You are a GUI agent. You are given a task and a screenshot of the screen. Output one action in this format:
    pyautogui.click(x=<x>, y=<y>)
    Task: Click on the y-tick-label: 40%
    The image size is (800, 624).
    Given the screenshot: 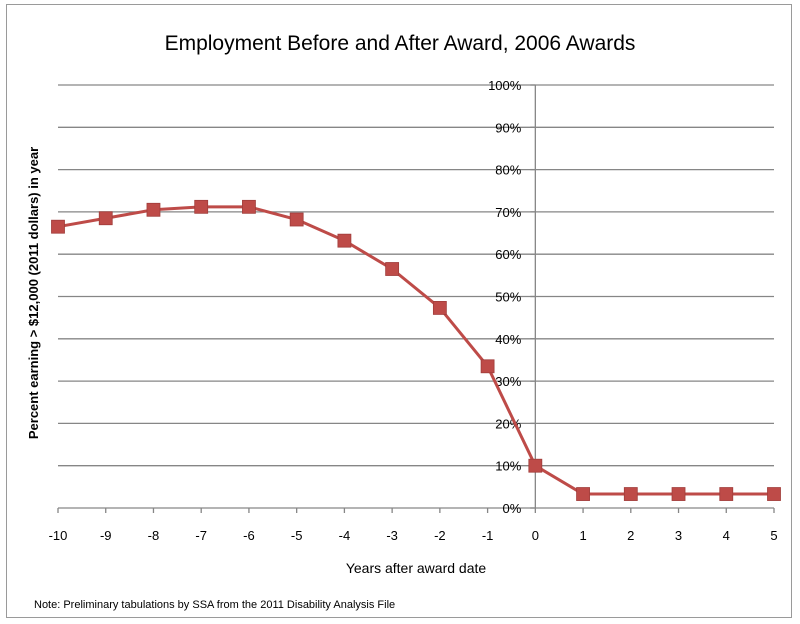 What is the action you would take?
    pyautogui.click(x=508, y=339)
    